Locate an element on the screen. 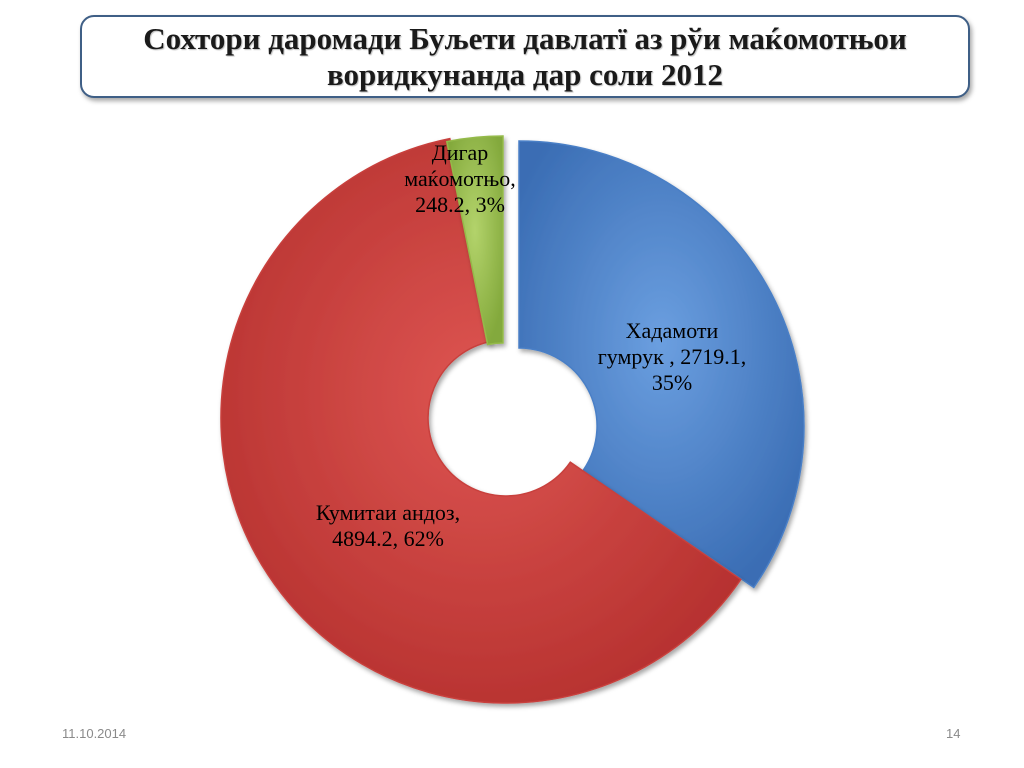 Image resolution: width=1024 pixels, height=768 pixels. slice-label-other-line-2: маќомотњо, is located at coordinates (460, 178).